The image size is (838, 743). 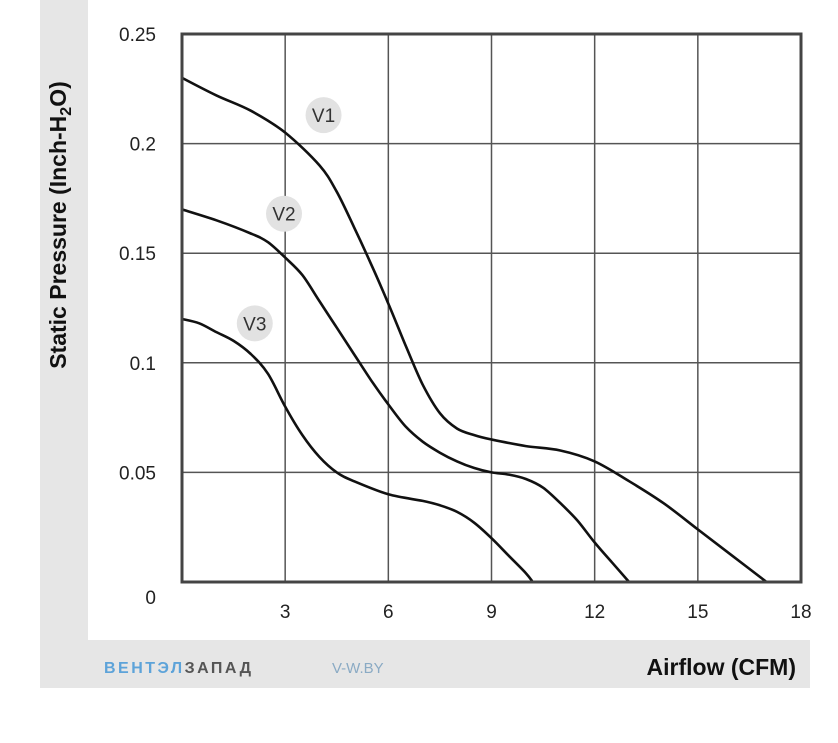 I want to click on x-tick-label: 3, so click(x=285, y=612).